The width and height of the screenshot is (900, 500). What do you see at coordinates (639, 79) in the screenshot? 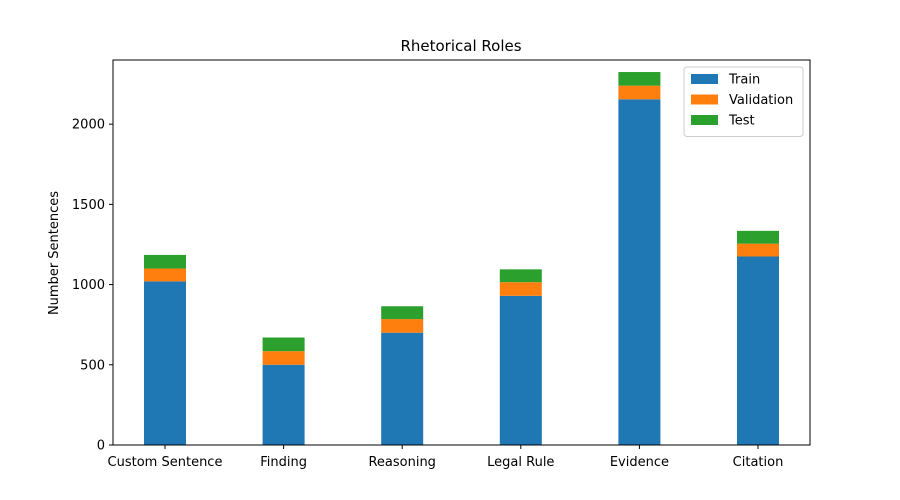
I see `bar-test-evidence` at bounding box center [639, 79].